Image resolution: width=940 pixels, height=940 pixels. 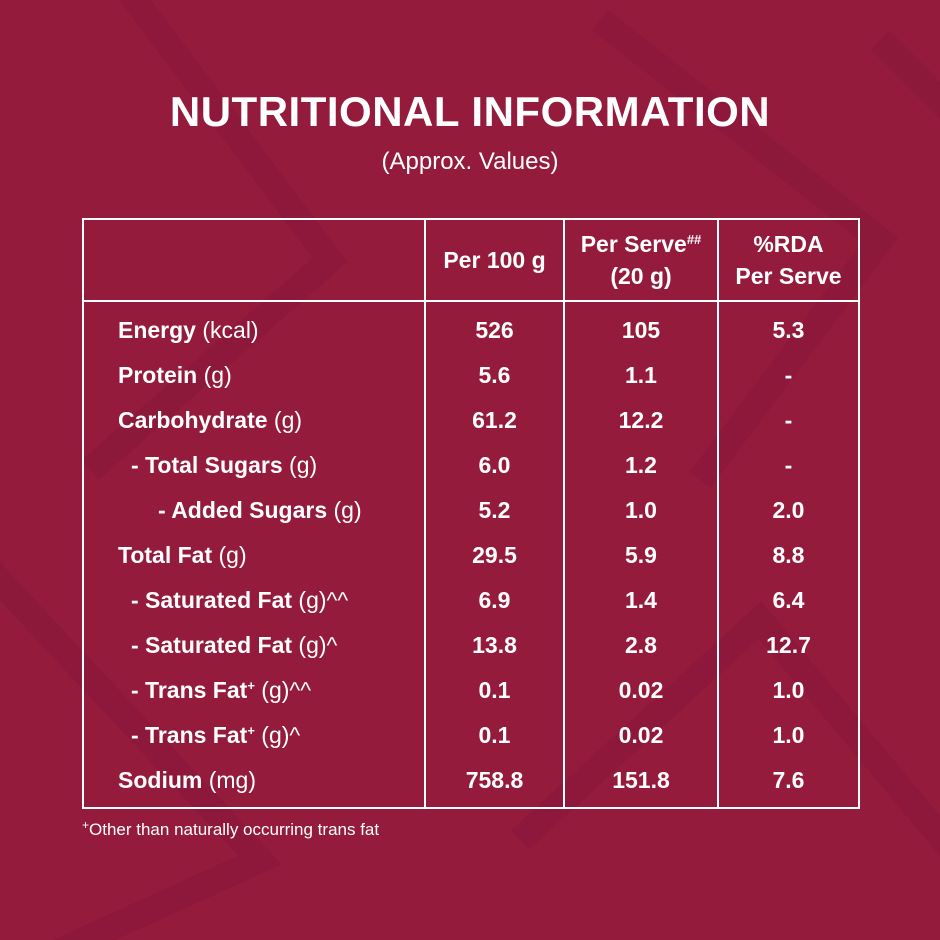 What do you see at coordinates (641, 465) in the screenshot?
I see `cell-per-serve: 1.2` at bounding box center [641, 465].